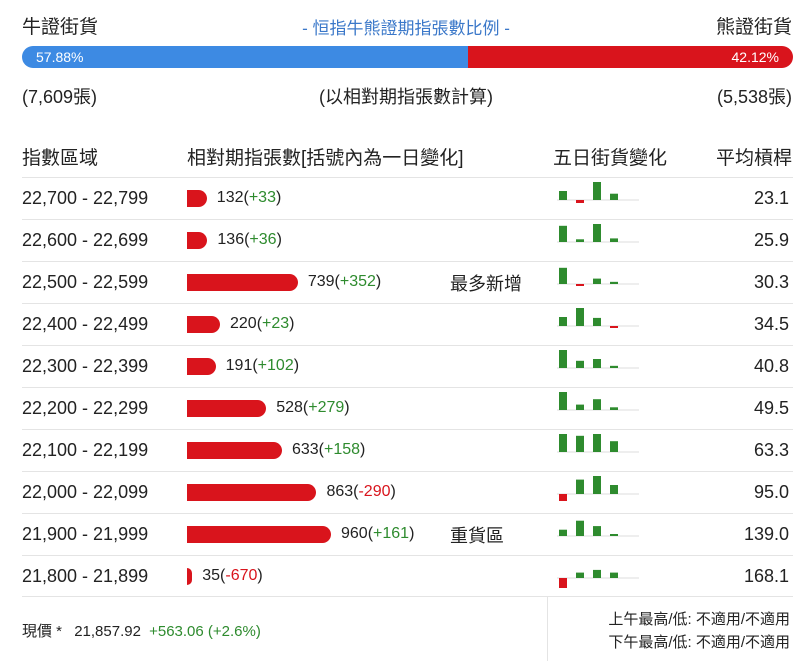 This screenshot has width=812, height=661. What do you see at coordinates (107, 631) in the screenshot?
I see `current-price-value: 21,857.92` at bounding box center [107, 631].